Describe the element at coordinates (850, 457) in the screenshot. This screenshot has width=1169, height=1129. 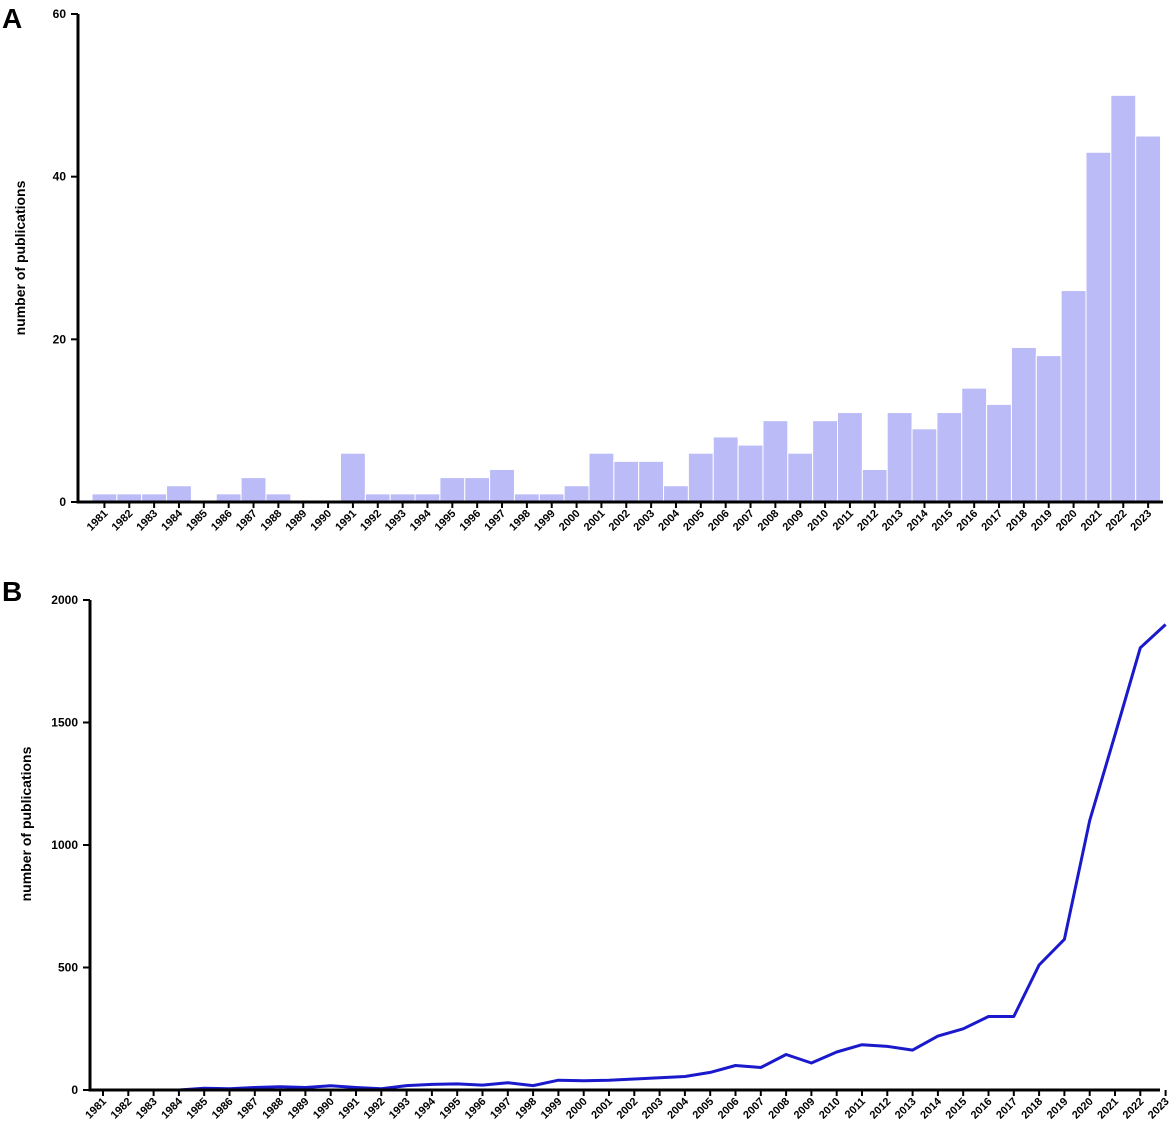
I see `bar-2011` at that location.